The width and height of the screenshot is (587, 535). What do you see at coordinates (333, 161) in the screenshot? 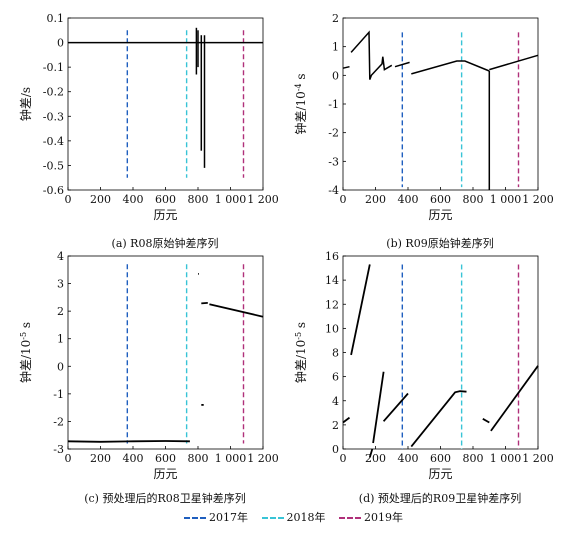
I see `y-tick-label-b: -3` at bounding box center [333, 161].